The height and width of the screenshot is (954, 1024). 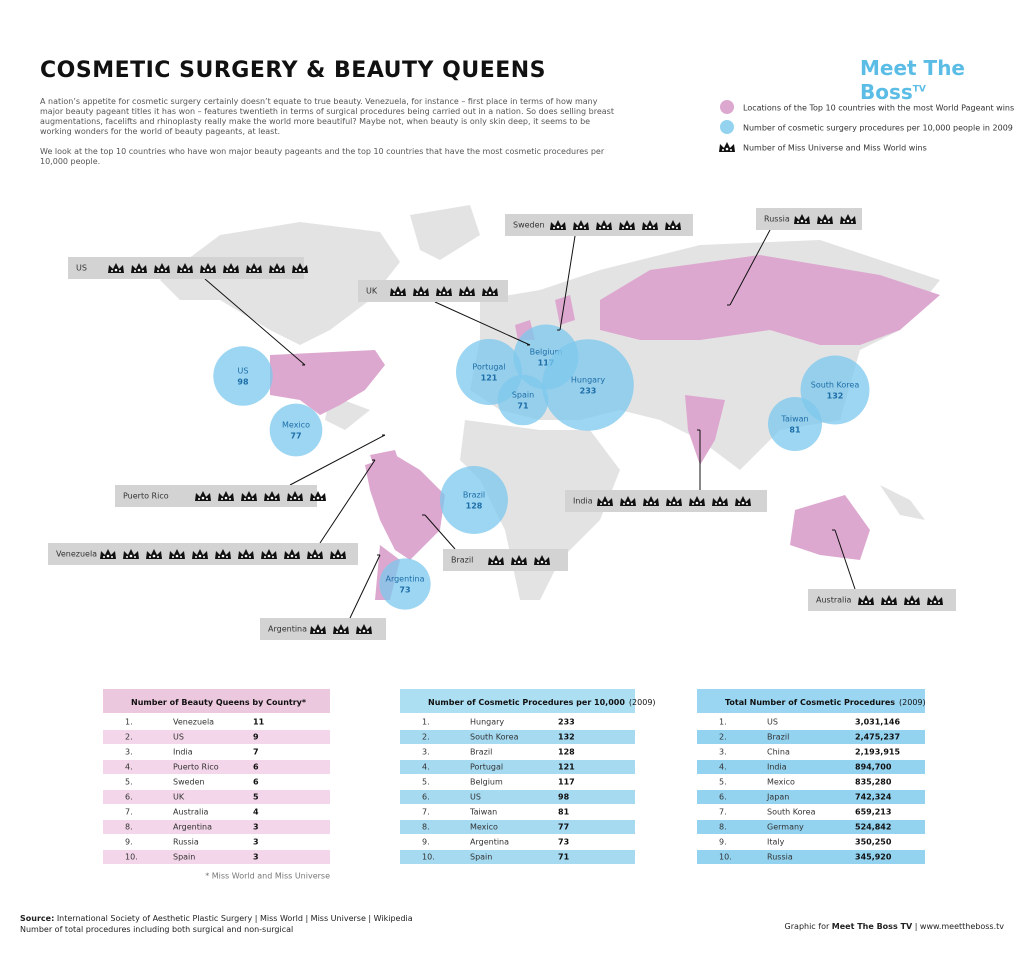 I want to click on bubble-label: Spain, so click(x=523, y=395).